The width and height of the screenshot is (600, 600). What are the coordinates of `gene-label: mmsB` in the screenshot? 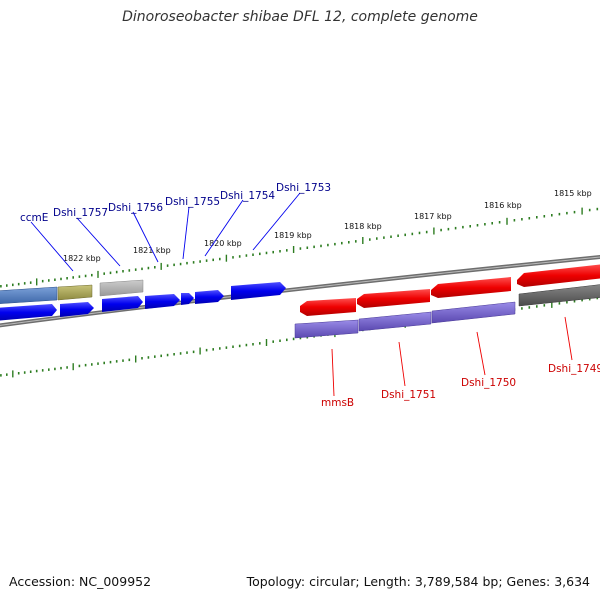 It's located at (337, 403).